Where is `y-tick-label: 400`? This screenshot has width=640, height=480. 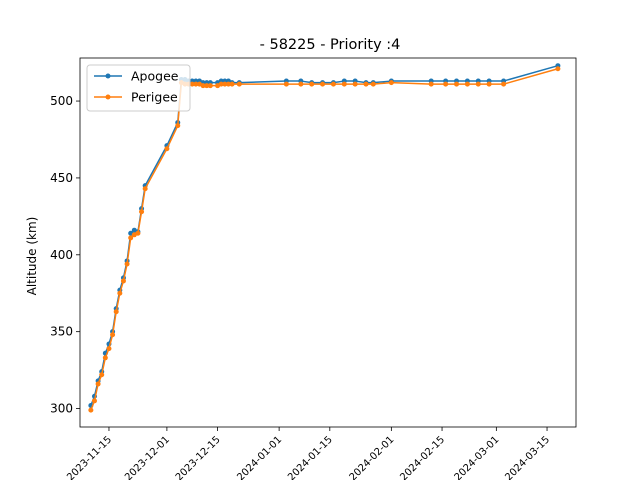 y-tick-label: 400 is located at coordinates (61, 255).